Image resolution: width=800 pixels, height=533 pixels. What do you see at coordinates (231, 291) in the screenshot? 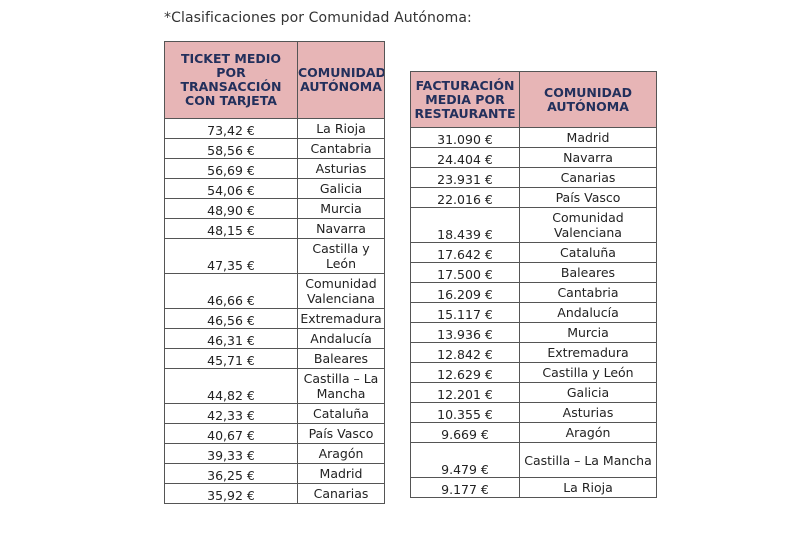
I see `value-cell: 46,66 €` at bounding box center [231, 291].